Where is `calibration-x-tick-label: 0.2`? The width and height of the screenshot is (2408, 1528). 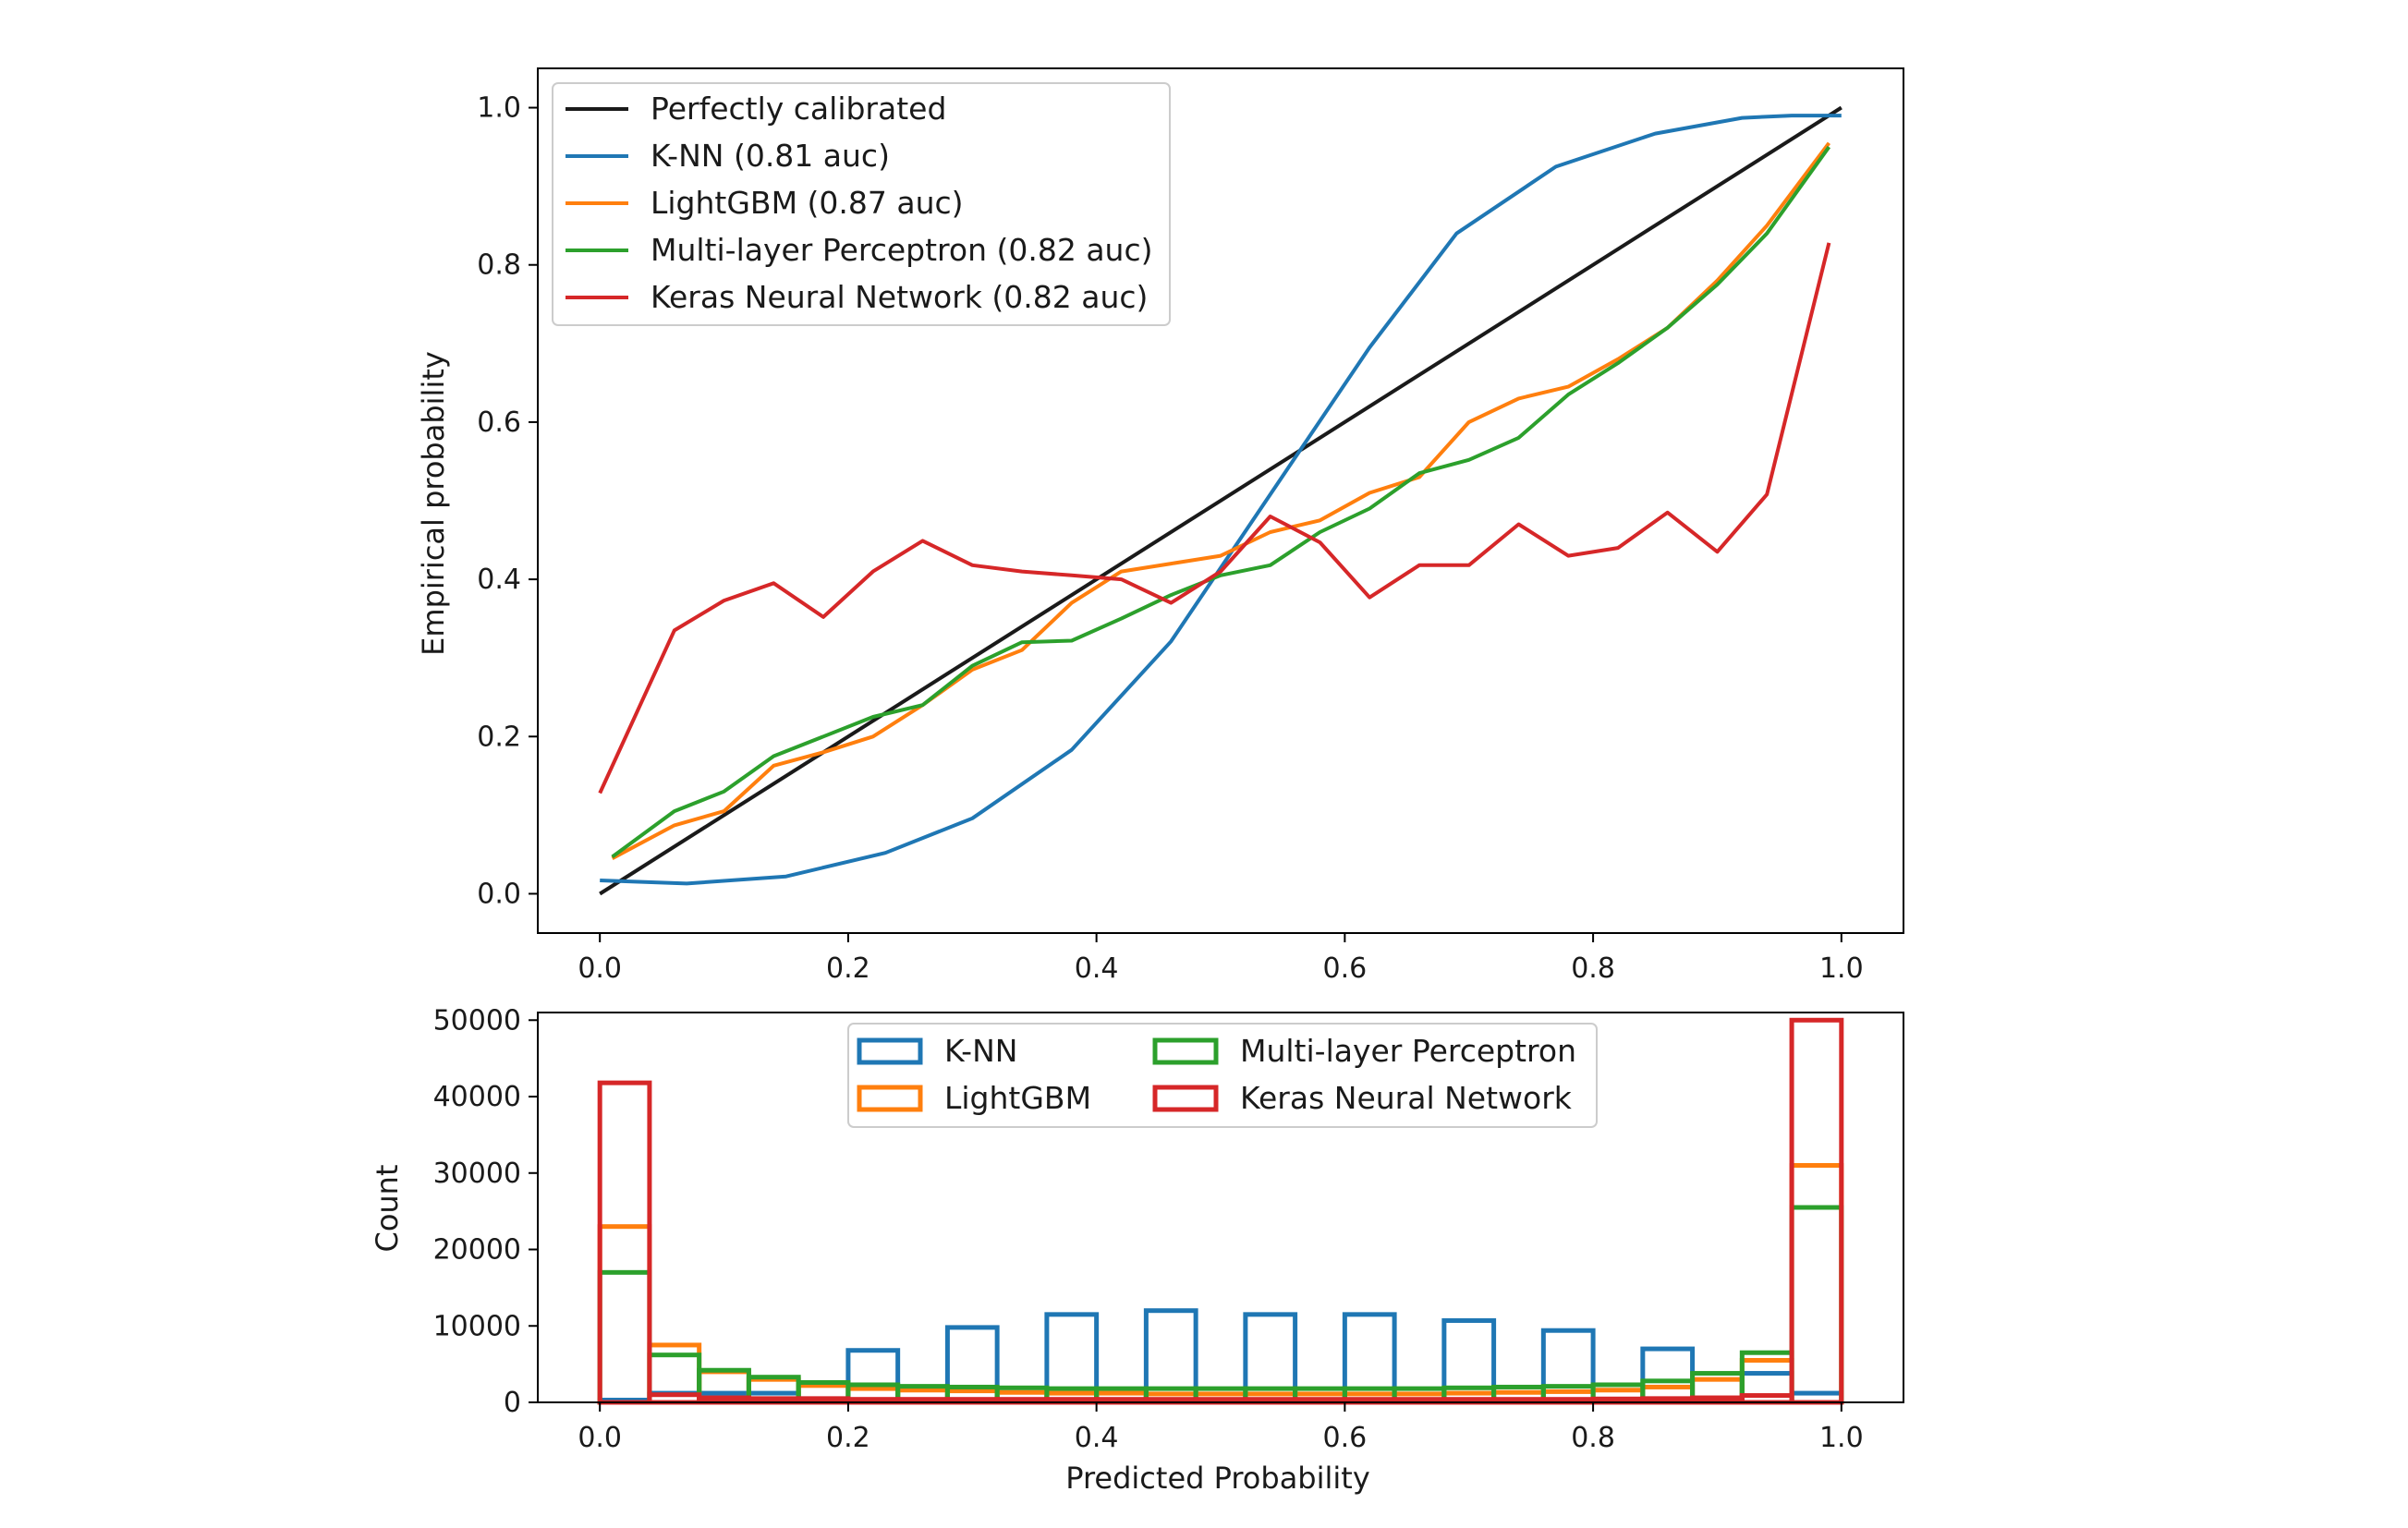 calibration-x-tick-label: 0.2 is located at coordinates (848, 968).